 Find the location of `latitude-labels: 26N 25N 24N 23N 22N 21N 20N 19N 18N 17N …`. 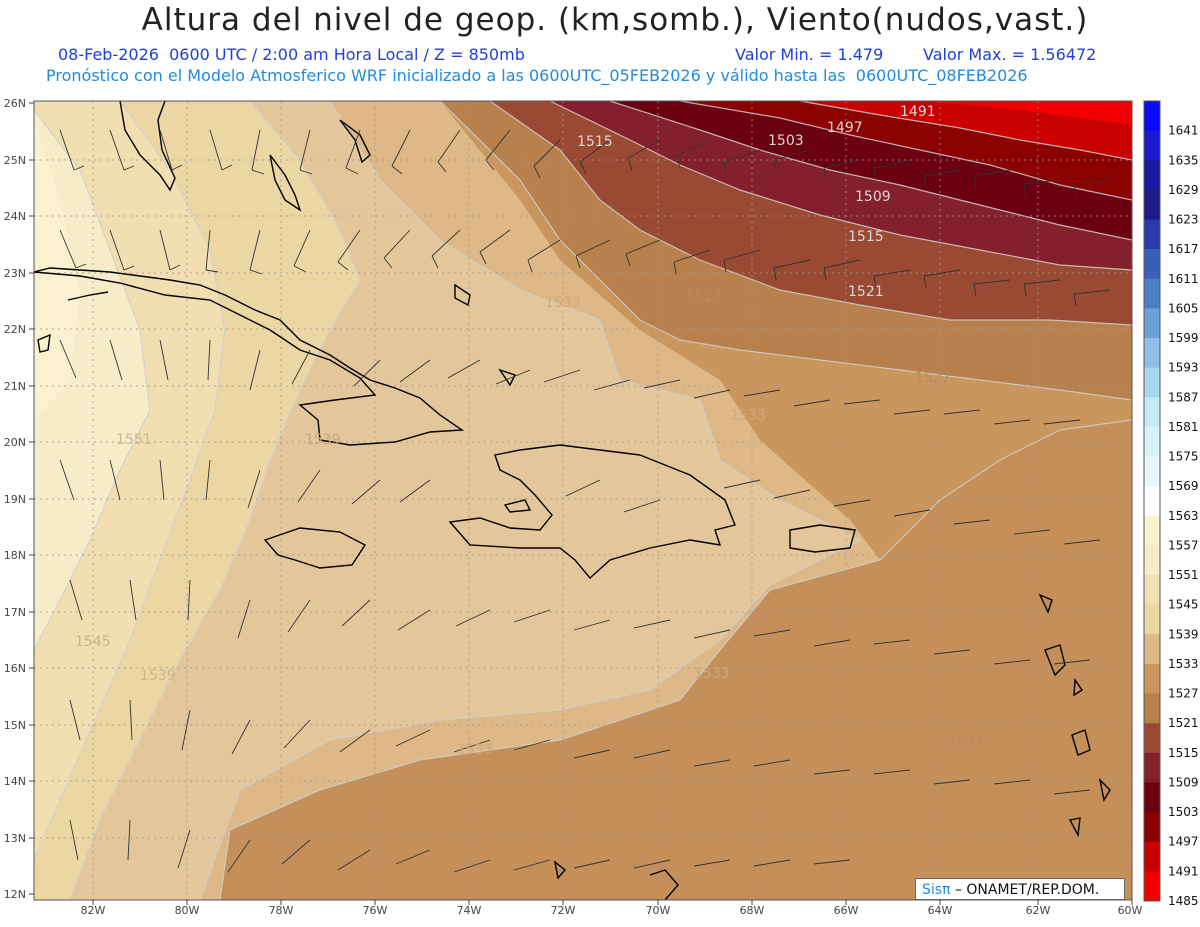

latitude-labels: 26N 25N 24N 23N 22N 21N 20N 19N 18N 17N … is located at coordinates (15, 499).